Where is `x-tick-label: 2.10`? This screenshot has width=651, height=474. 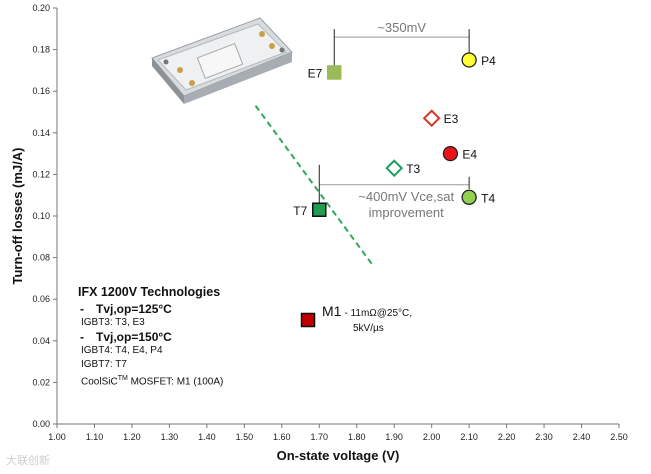
x-tick-label: 2.10 is located at coordinates (469, 437).